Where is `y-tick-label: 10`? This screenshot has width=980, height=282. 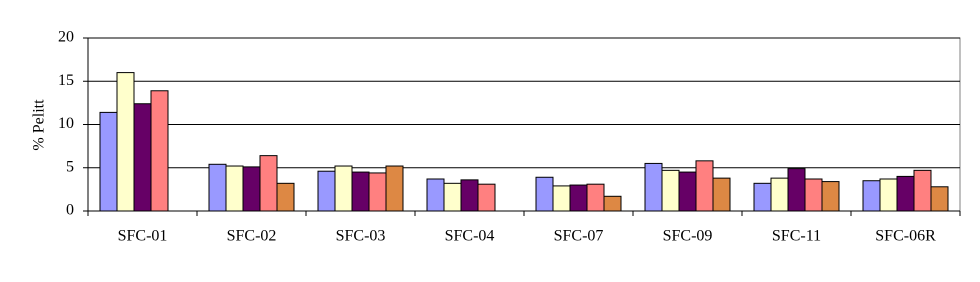
y-tick-label: 10 is located at coordinates (66, 123).